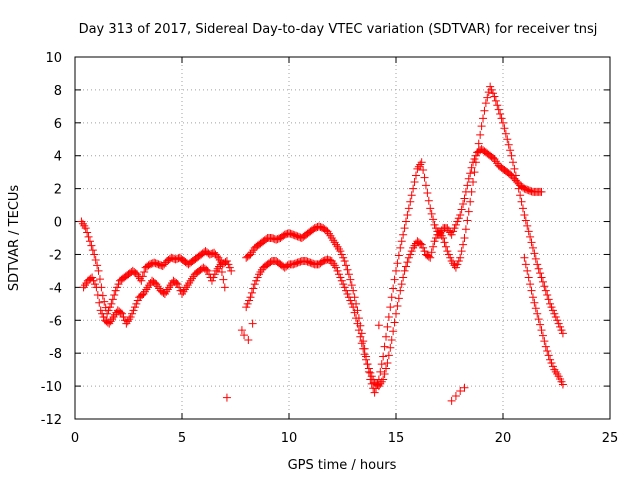 This screenshot has width=640, height=480. What do you see at coordinates (75, 438) in the screenshot?
I see `x-tick-label: 0` at bounding box center [75, 438].